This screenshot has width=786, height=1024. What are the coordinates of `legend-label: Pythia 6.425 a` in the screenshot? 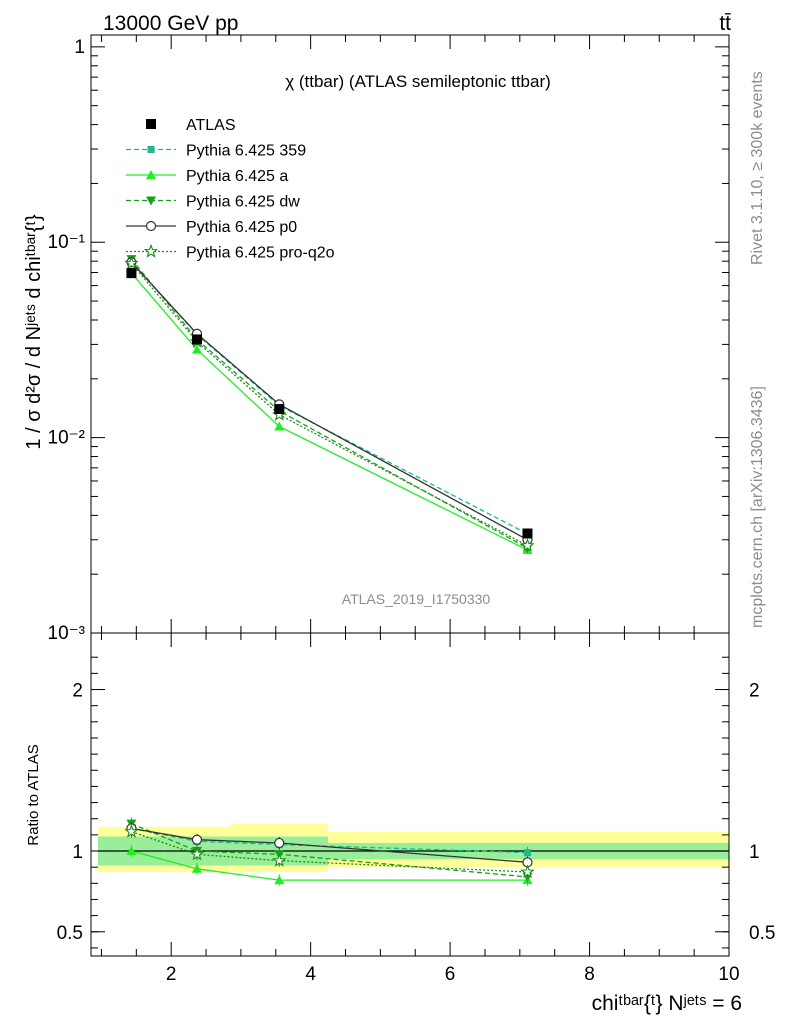 It's located at (237, 176).